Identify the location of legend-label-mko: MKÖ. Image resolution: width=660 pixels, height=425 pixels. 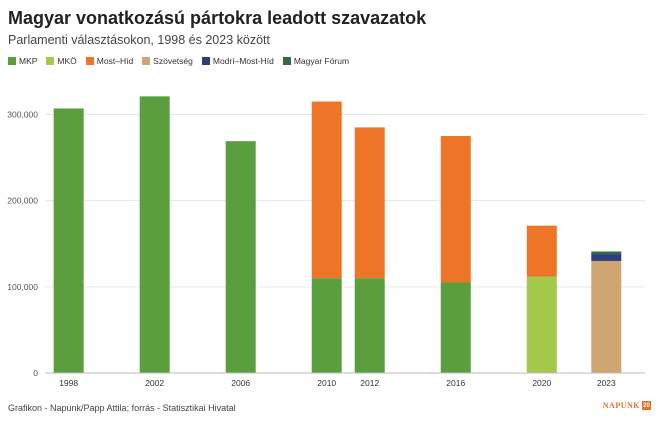
(67, 61).